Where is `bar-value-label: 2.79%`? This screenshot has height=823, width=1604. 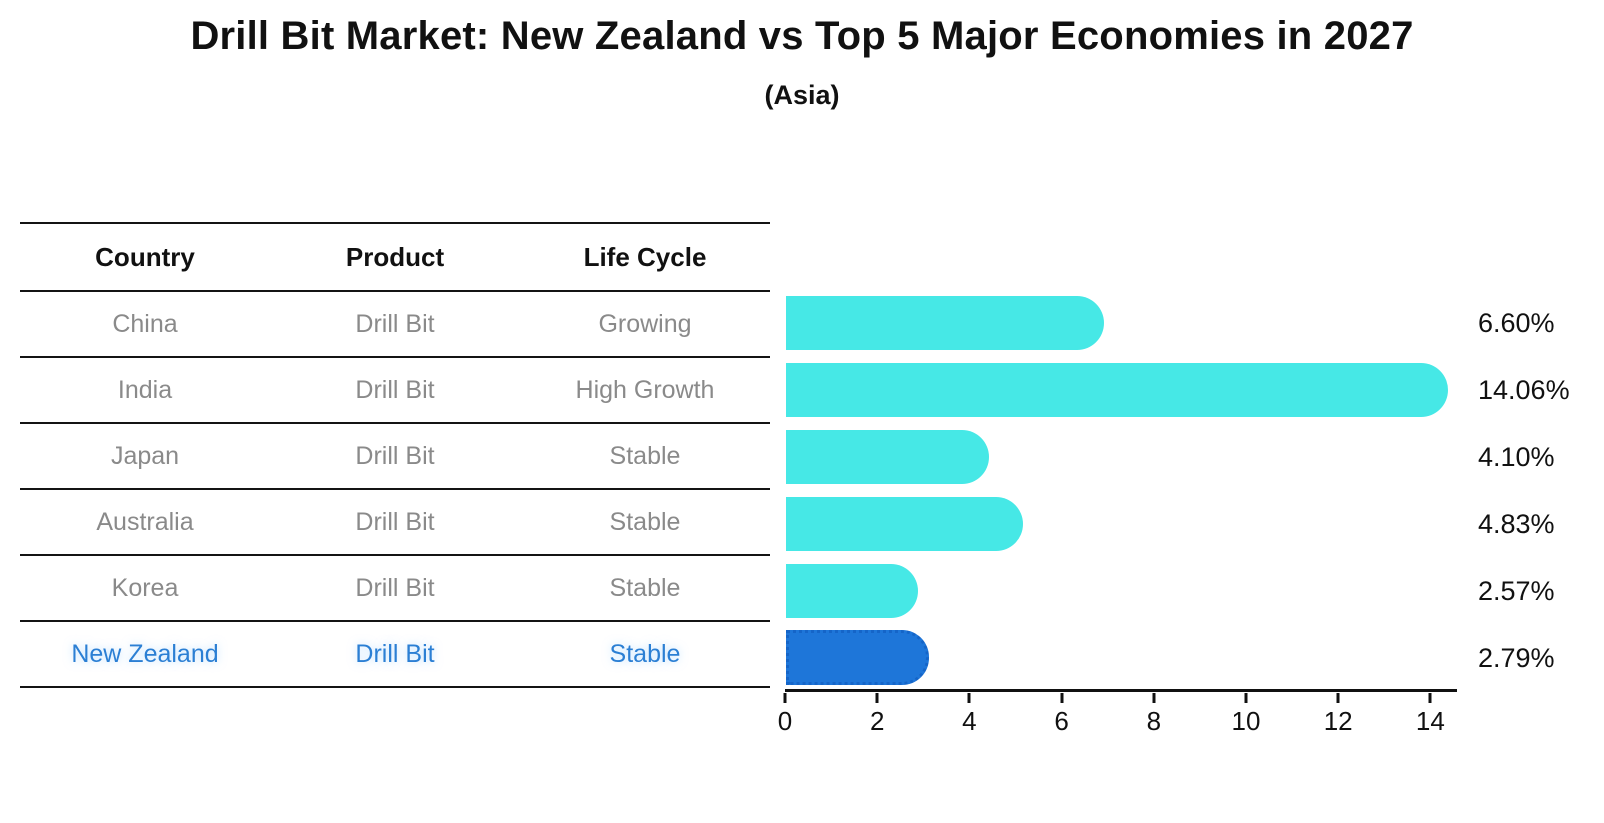 bar-value-label: 2.79% is located at coordinates (1516, 658).